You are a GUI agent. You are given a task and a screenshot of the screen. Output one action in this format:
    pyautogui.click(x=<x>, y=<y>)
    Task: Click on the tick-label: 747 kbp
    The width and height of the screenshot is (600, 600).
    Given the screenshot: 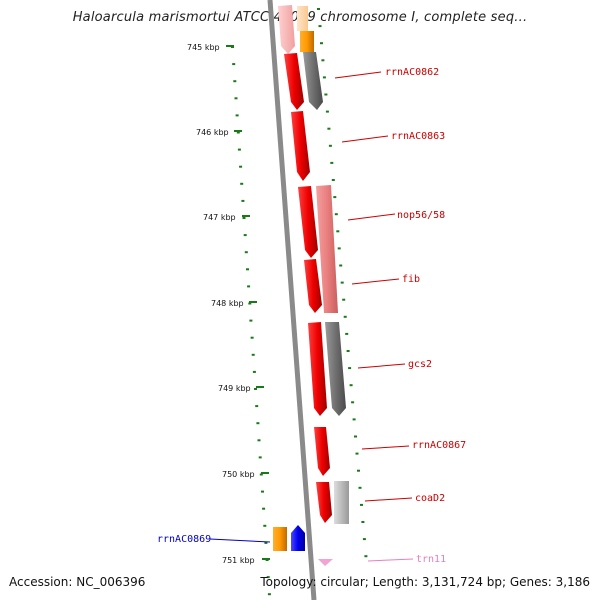 What is the action you would take?
    pyautogui.click(x=219, y=217)
    